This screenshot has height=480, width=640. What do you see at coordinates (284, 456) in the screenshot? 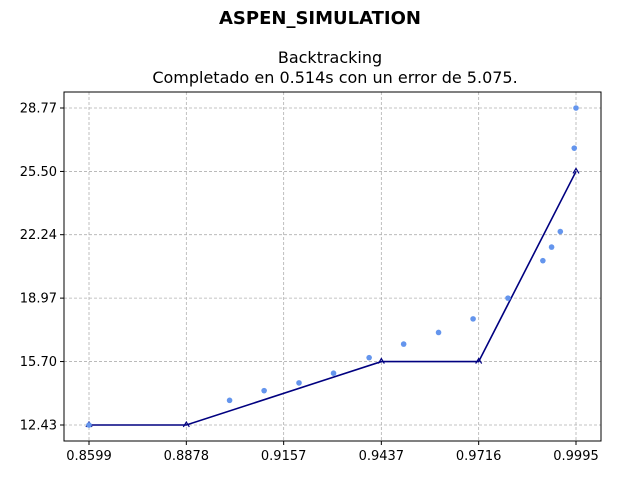
I see `x-tick-label-2: 0.9157` at bounding box center [284, 456].